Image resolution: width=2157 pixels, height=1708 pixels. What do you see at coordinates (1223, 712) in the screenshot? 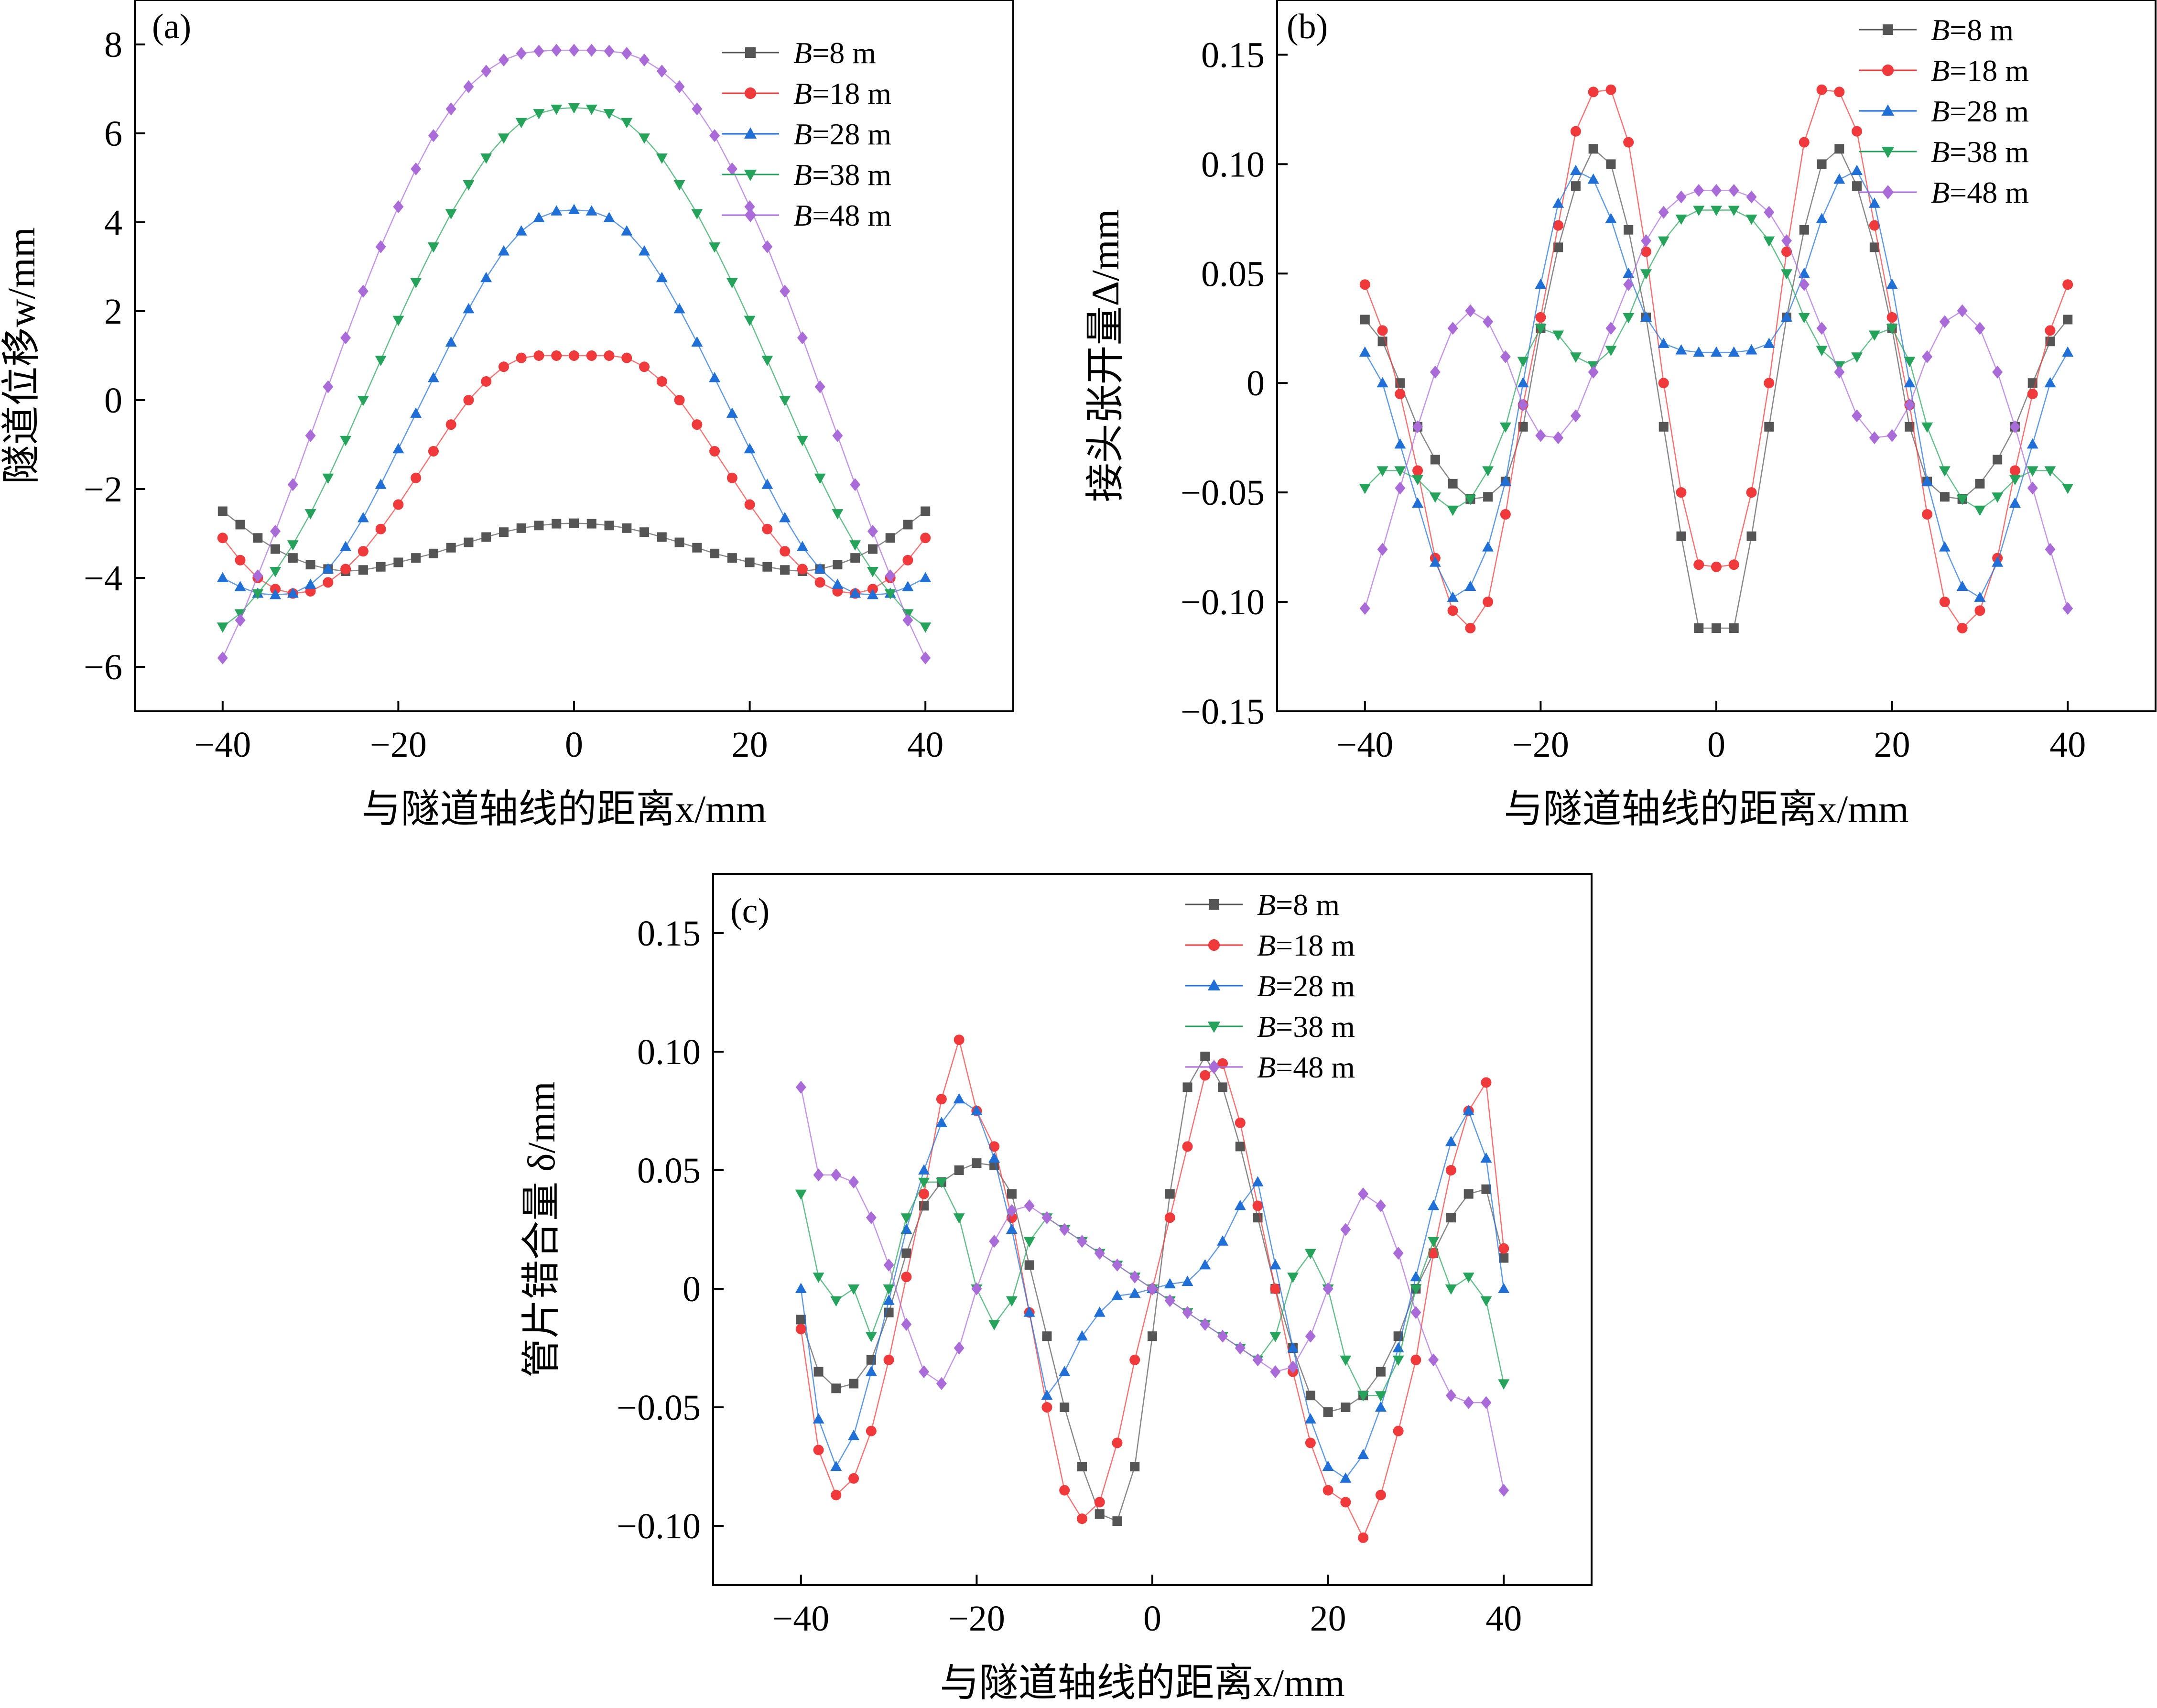
I see `y-tick-label: −0.15` at bounding box center [1223, 712].